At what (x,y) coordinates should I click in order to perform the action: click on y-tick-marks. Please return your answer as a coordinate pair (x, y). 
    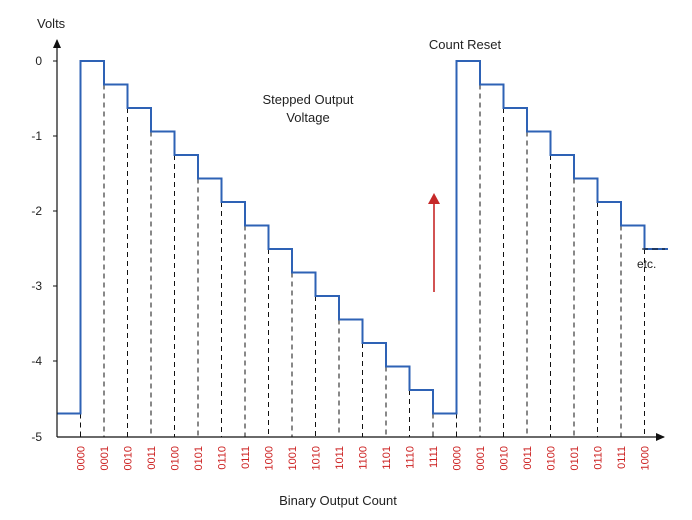
    Looking at the image, I should click on (55, 211).